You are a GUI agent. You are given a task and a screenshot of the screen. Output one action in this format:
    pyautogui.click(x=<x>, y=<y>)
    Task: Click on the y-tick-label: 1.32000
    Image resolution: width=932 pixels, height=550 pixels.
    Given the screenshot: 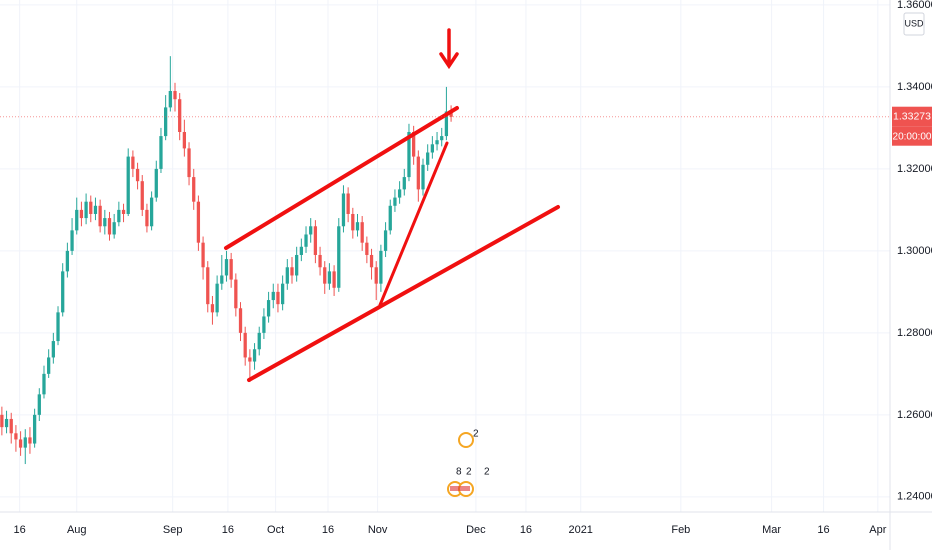 What is the action you would take?
    pyautogui.click(x=914, y=169)
    